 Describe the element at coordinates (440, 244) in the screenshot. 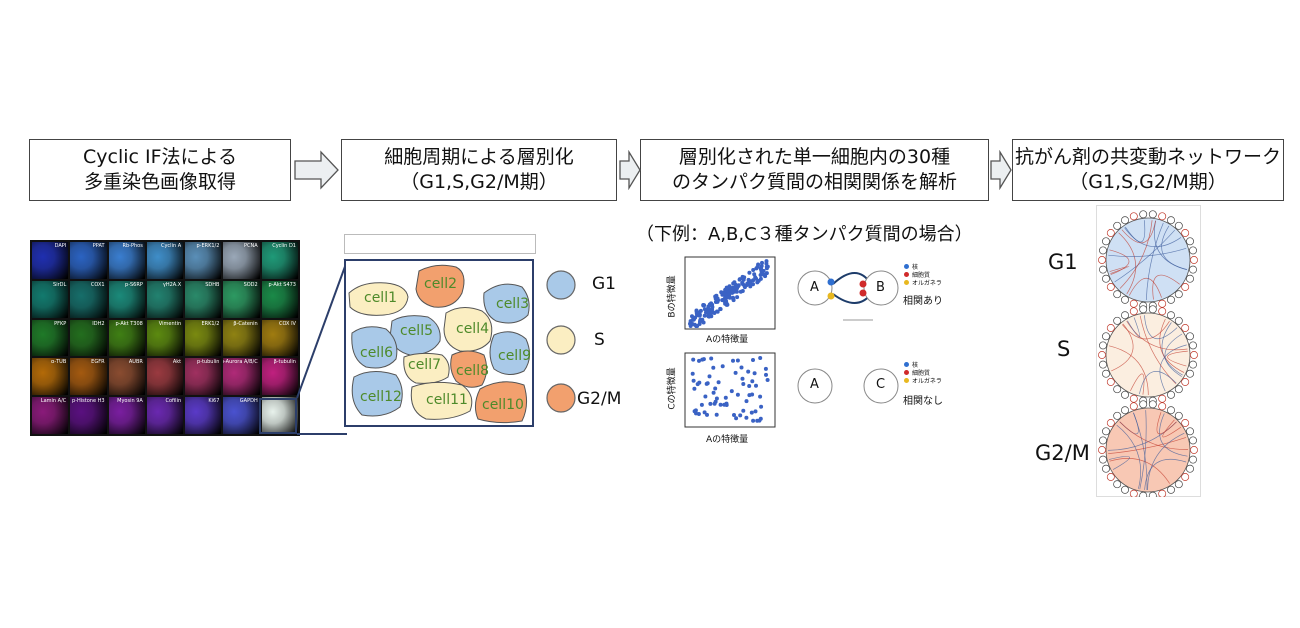

I see `cell-panel-caption-bar` at that location.